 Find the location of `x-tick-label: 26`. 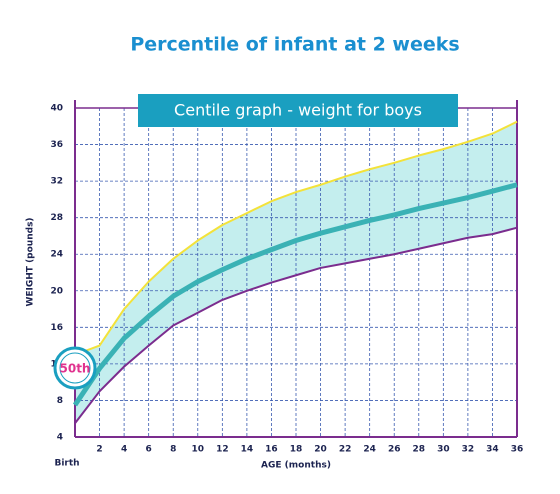

x-tick-label: 26 is located at coordinates (394, 450).